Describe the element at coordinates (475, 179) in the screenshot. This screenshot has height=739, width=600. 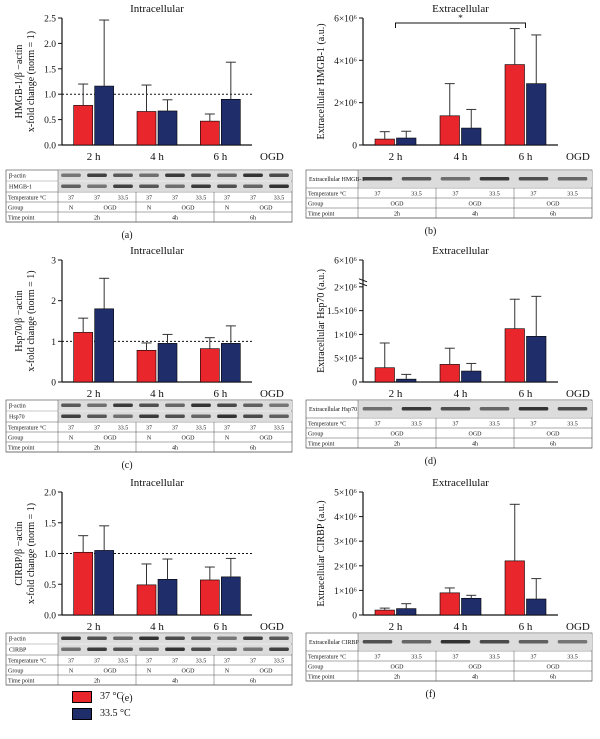
I see `blot-strip` at that location.